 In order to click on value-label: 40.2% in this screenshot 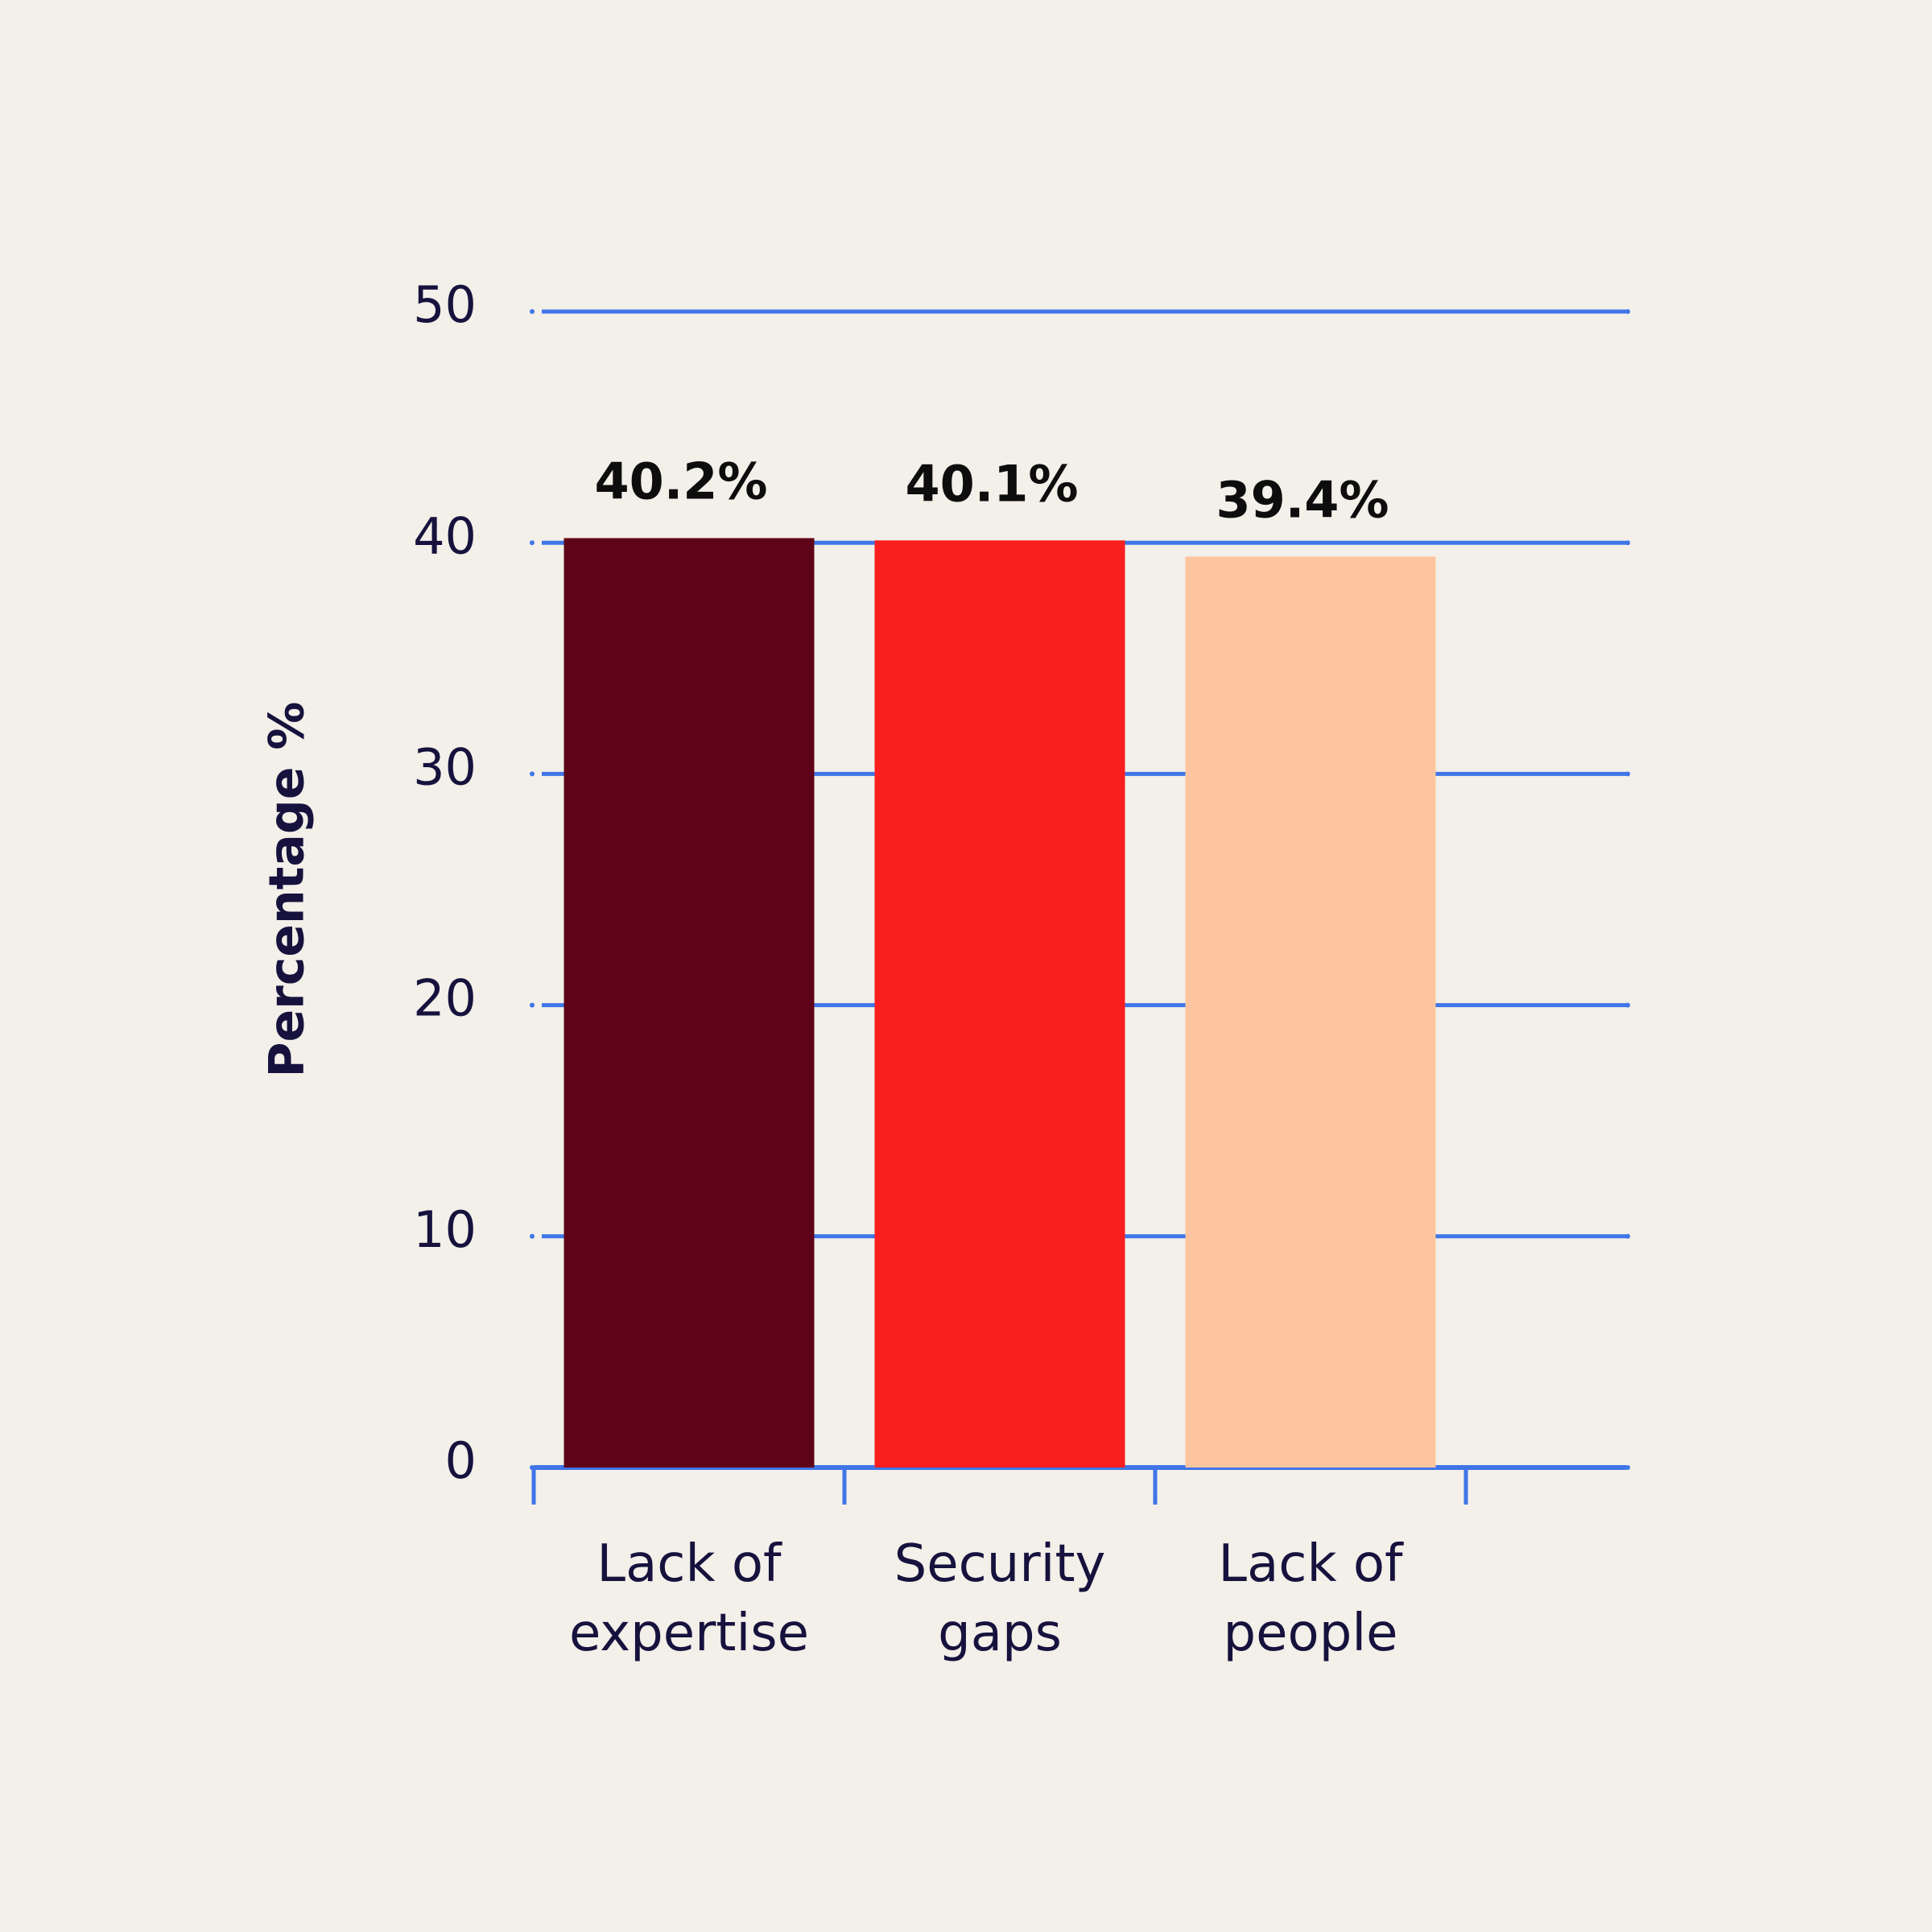, I will do `click(680, 482)`.